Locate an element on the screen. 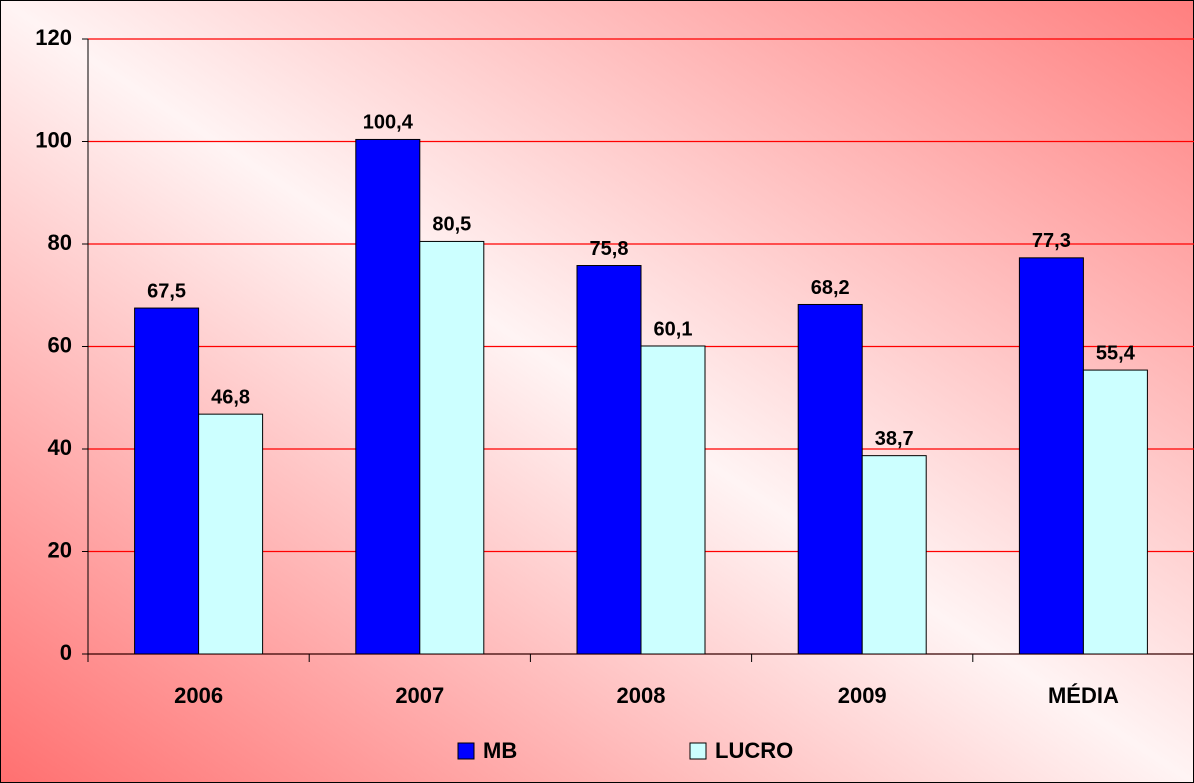  value-label: 80,5 is located at coordinates (451, 225).